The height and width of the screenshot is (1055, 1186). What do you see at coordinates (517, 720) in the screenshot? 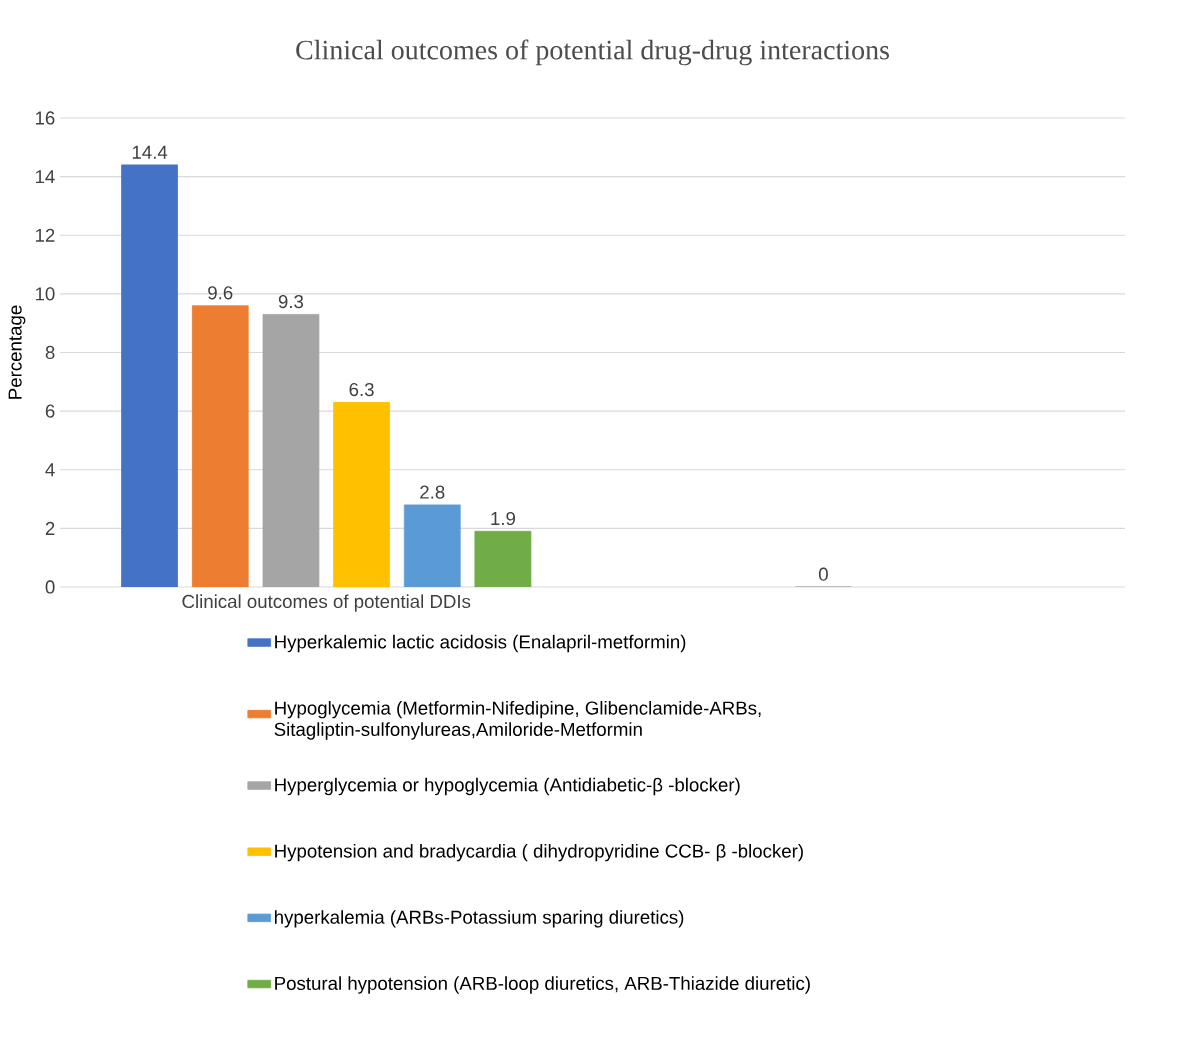
I see `legend-label: Hypoglycemia (Metformin-Nifedipine, Glibenclamide-ARBs, Sitagliptin-sulfonylureas,Amiloride-Metformin` at bounding box center [517, 720].